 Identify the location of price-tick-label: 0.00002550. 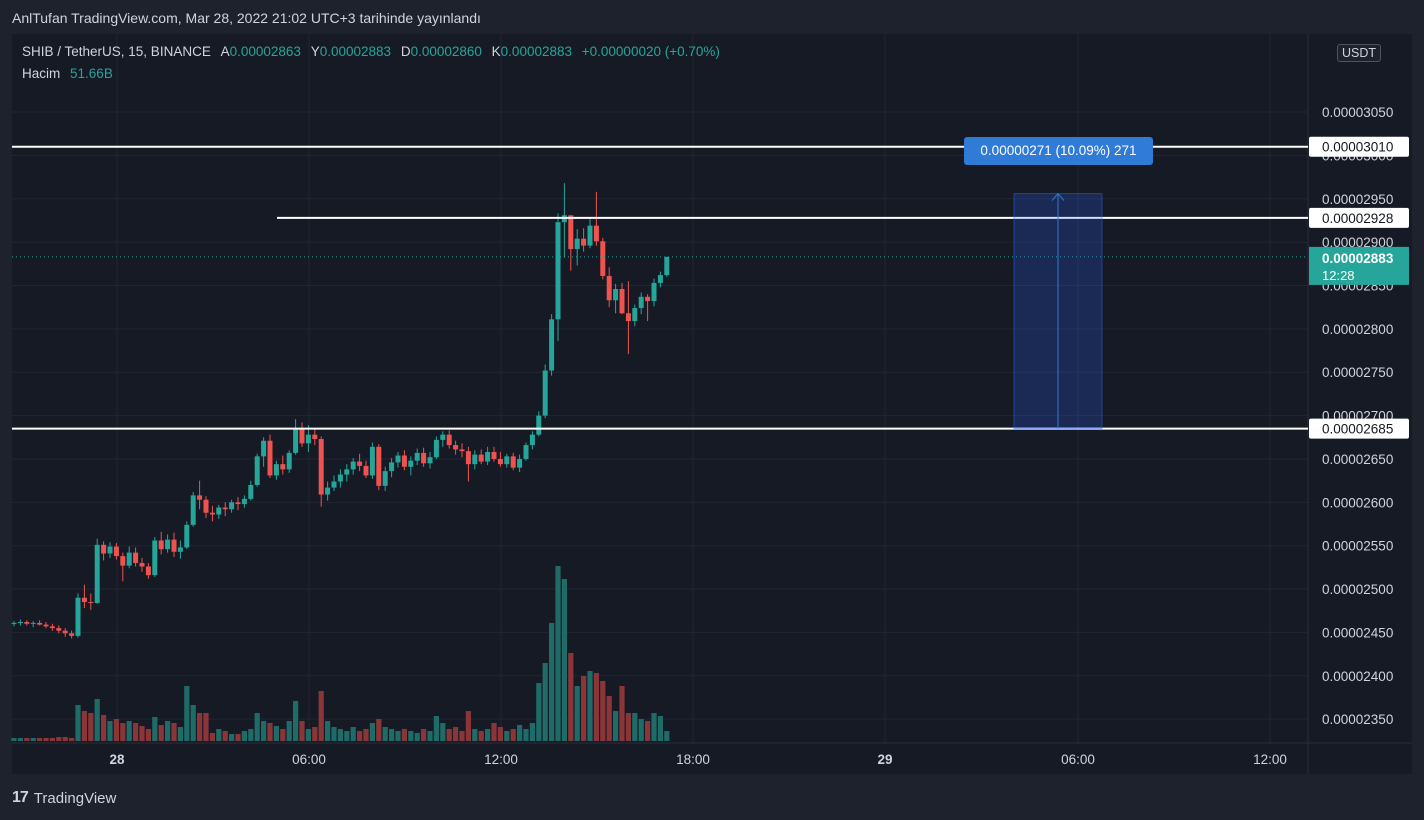
(1357, 546).